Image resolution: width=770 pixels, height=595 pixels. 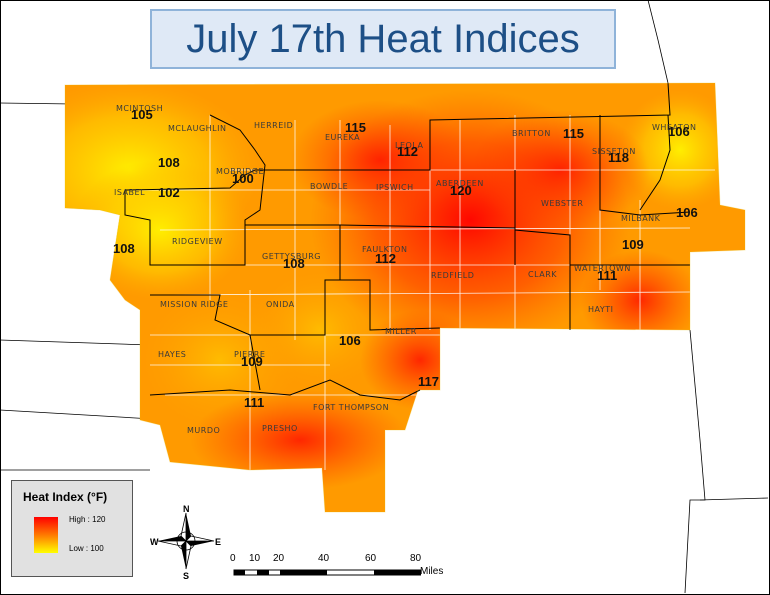 What do you see at coordinates (343, 137) in the screenshot?
I see `town-label: EUREKA` at bounding box center [343, 137].